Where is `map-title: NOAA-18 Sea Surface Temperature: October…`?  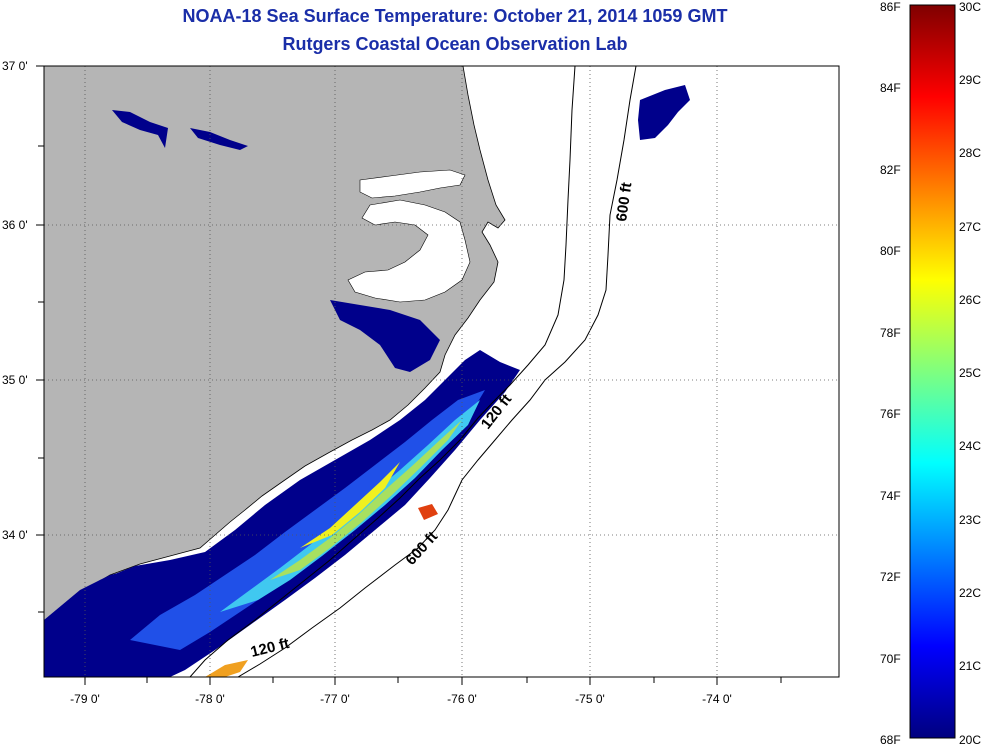
map-title: NOAA-18 Sea Surface Temperature: October… is located at coordinates (455, 16).